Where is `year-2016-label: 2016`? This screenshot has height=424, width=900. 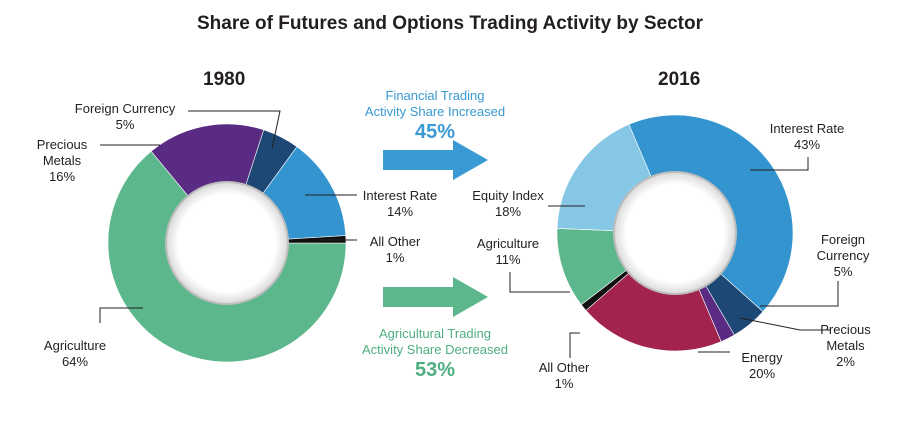 year-2016-label: 2016 is located at coordinates (679, 79).